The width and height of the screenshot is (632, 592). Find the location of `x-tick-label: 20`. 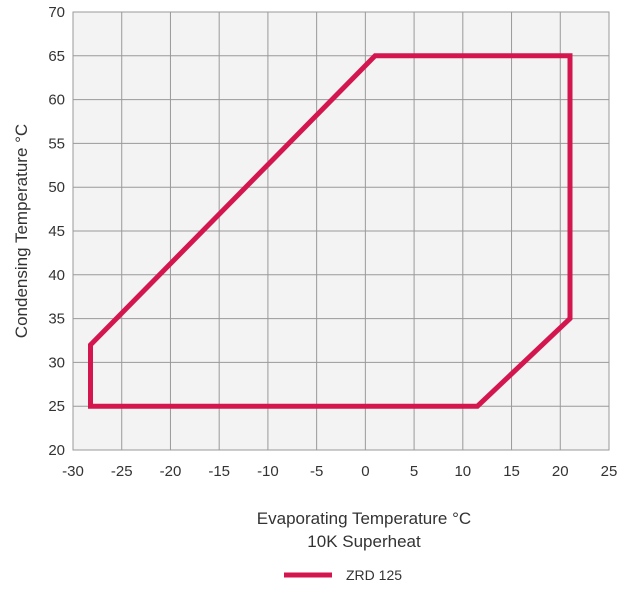

x-tick-label: 20 is located at coordinates (560, 471).